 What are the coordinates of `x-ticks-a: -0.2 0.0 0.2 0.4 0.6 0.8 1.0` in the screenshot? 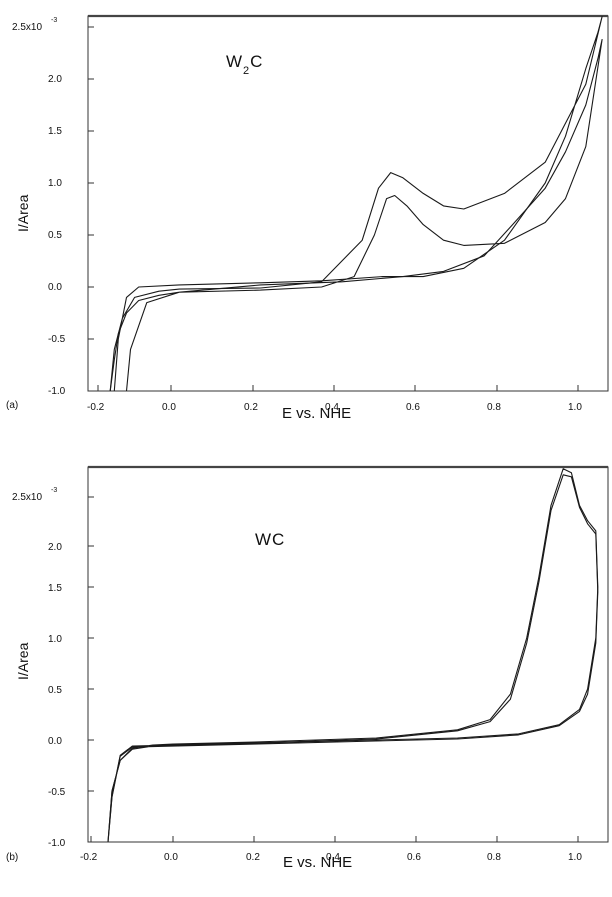 It's located at (334, 399).